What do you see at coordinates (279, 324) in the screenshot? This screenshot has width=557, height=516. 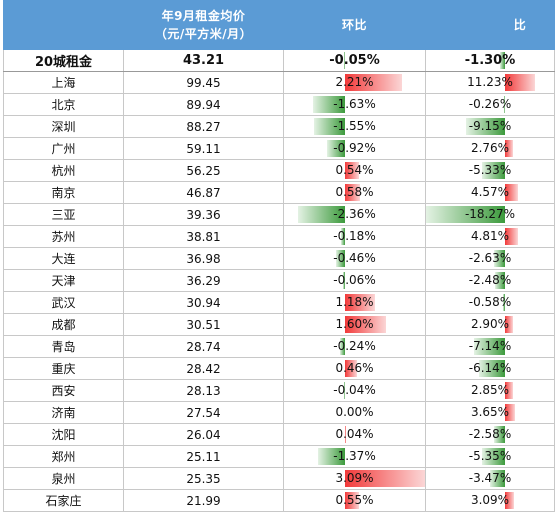 I see `table-row: 成都 30.51 1.60% 2.90%` at bounding box center [279, 324].